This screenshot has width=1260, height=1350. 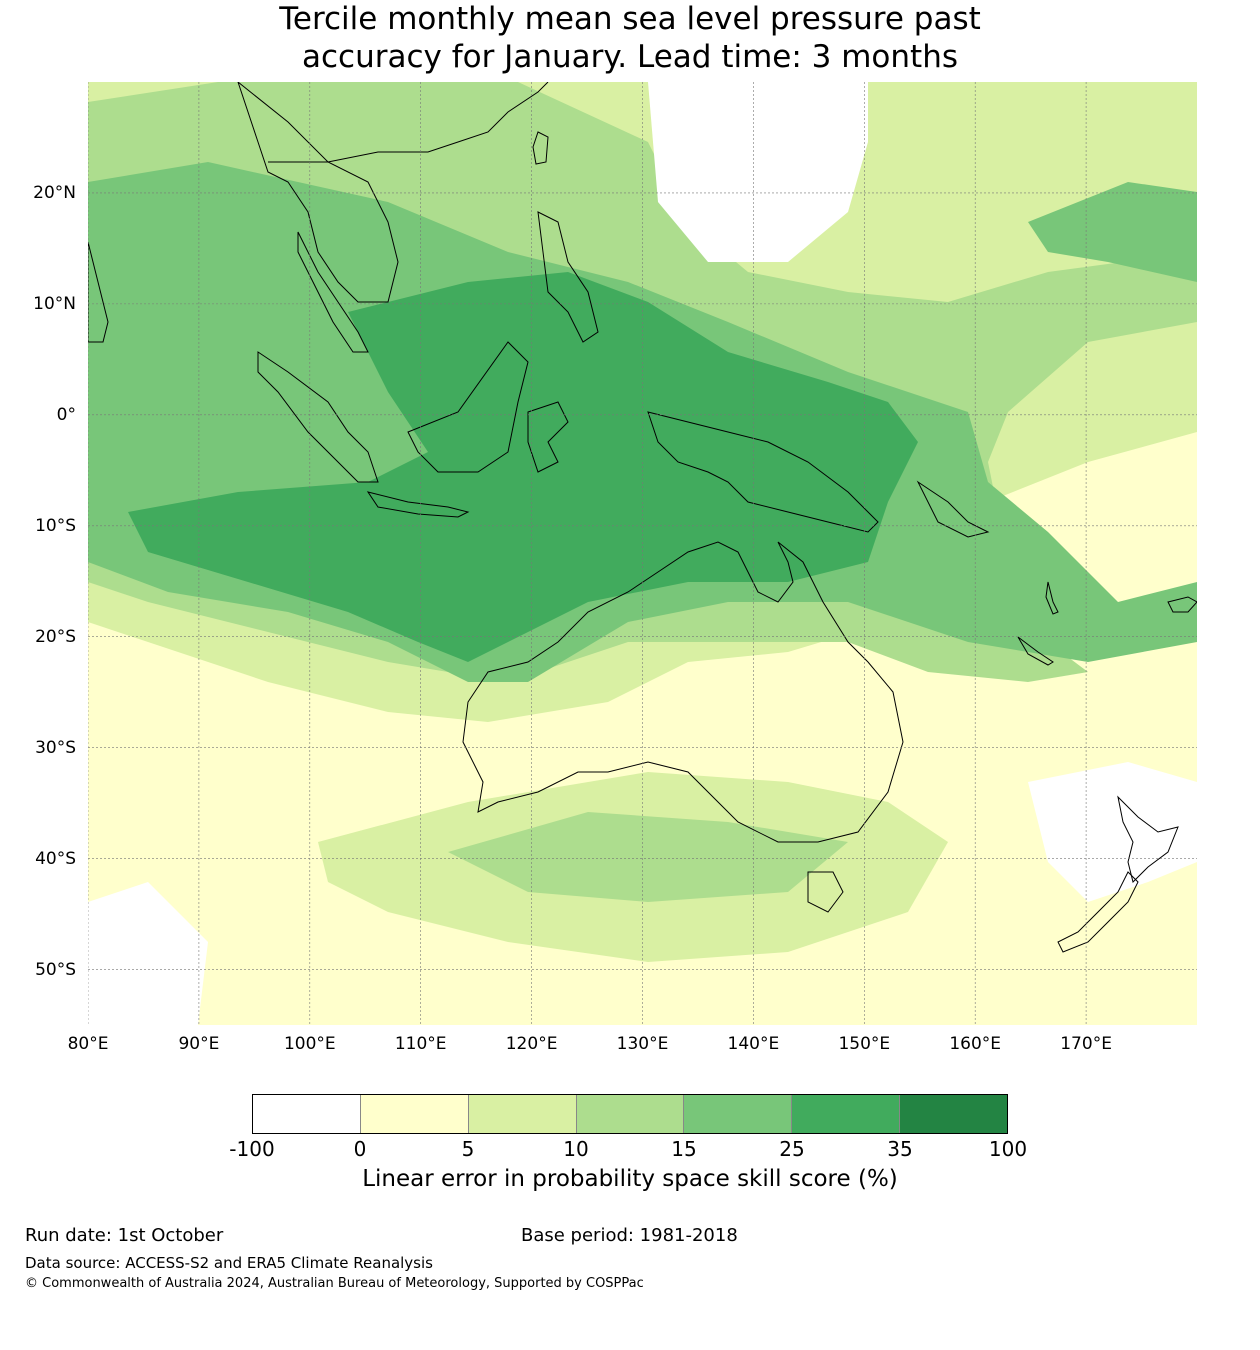 I want to click on lat-label: 10°N, so click(x=54, y=303).